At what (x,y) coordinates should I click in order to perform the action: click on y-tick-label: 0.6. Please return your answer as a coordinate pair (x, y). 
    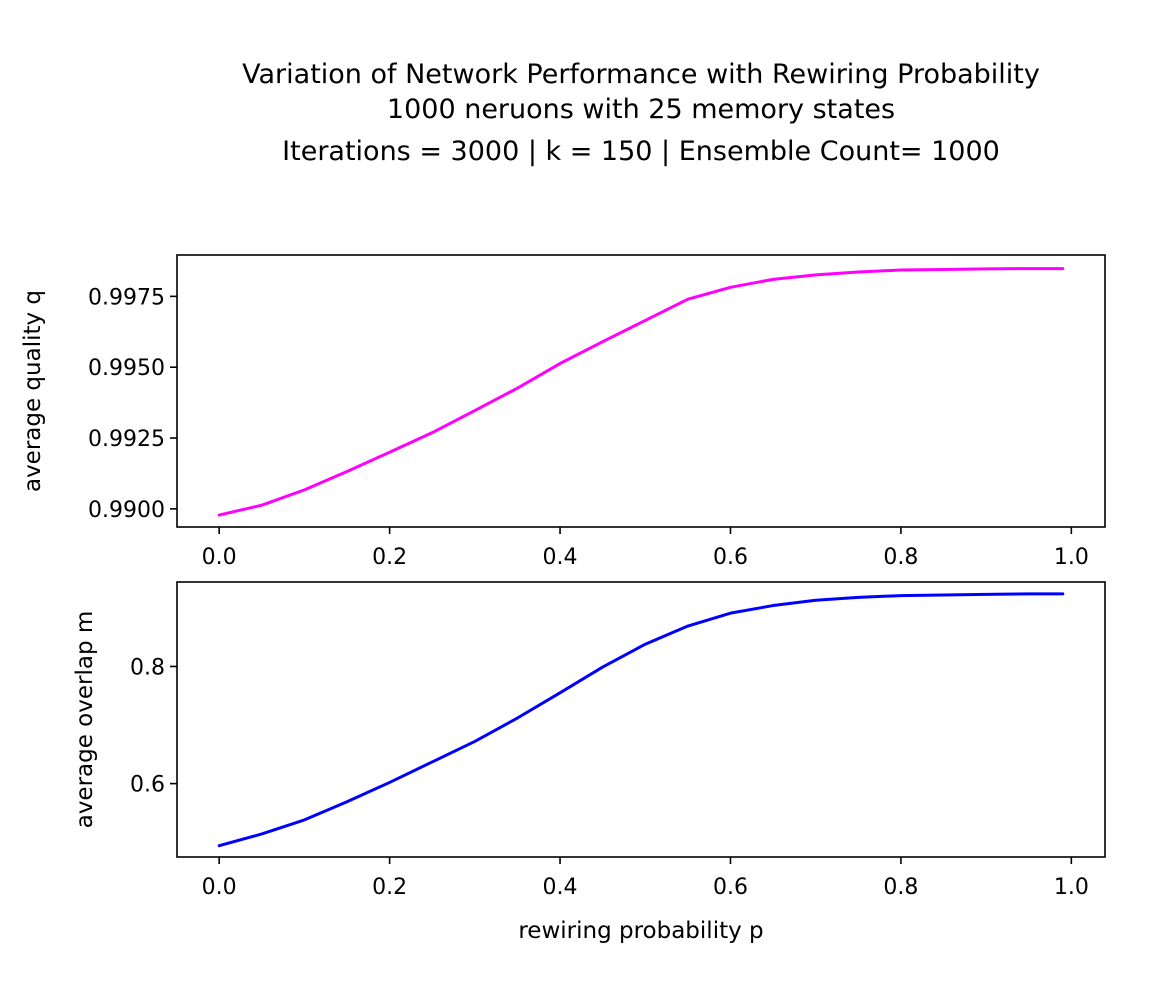
    Looking at the image, I should click on (147, 785).